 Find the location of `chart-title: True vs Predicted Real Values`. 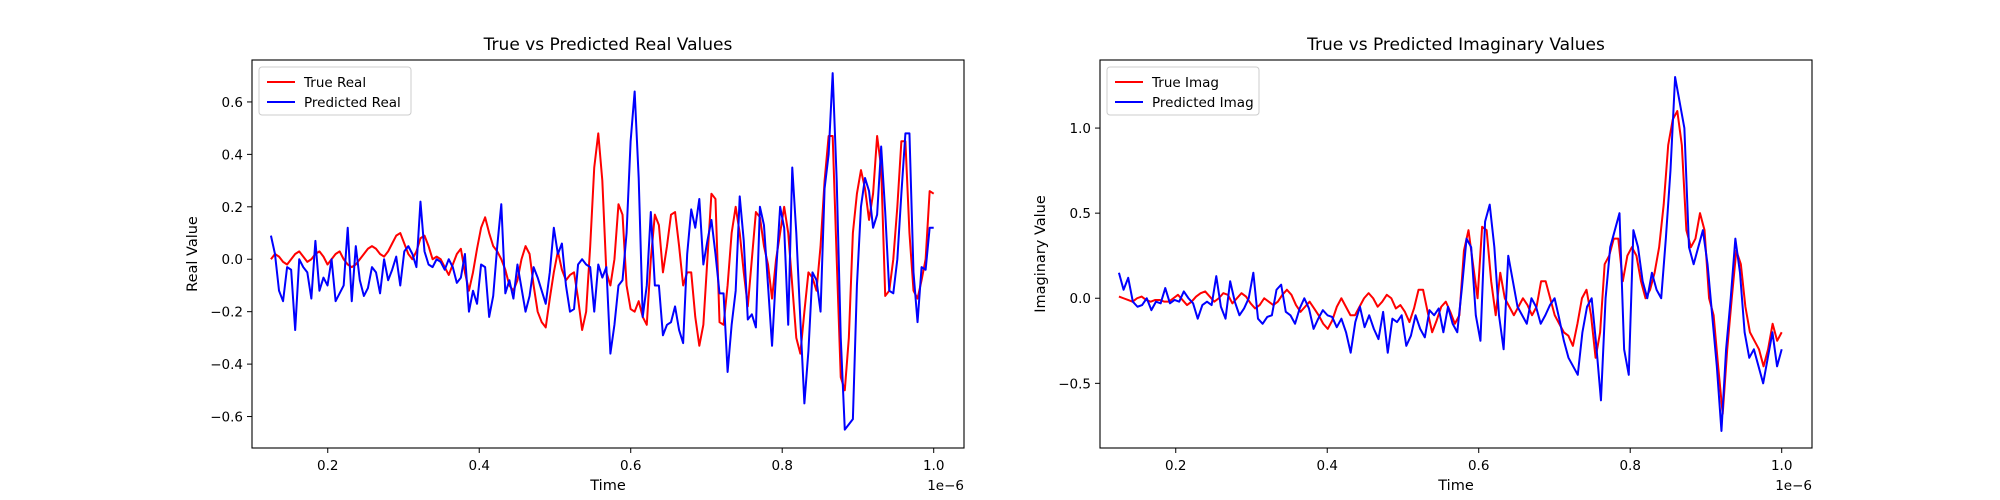

chart-title: True vs Predicted Real Values is located at coordinates (608, 45).